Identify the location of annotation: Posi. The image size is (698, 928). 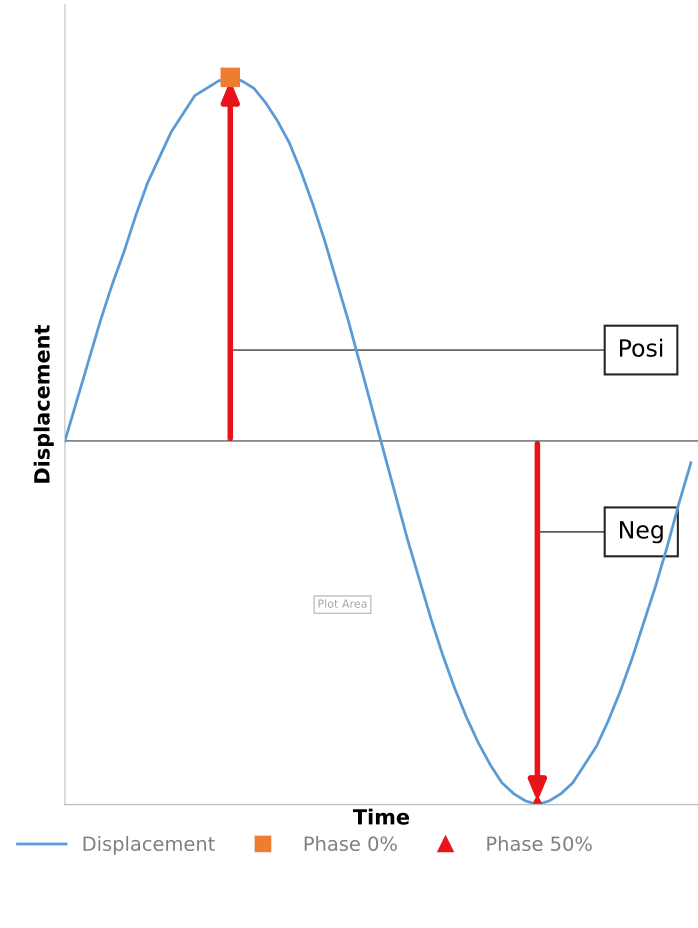
(641, 347).